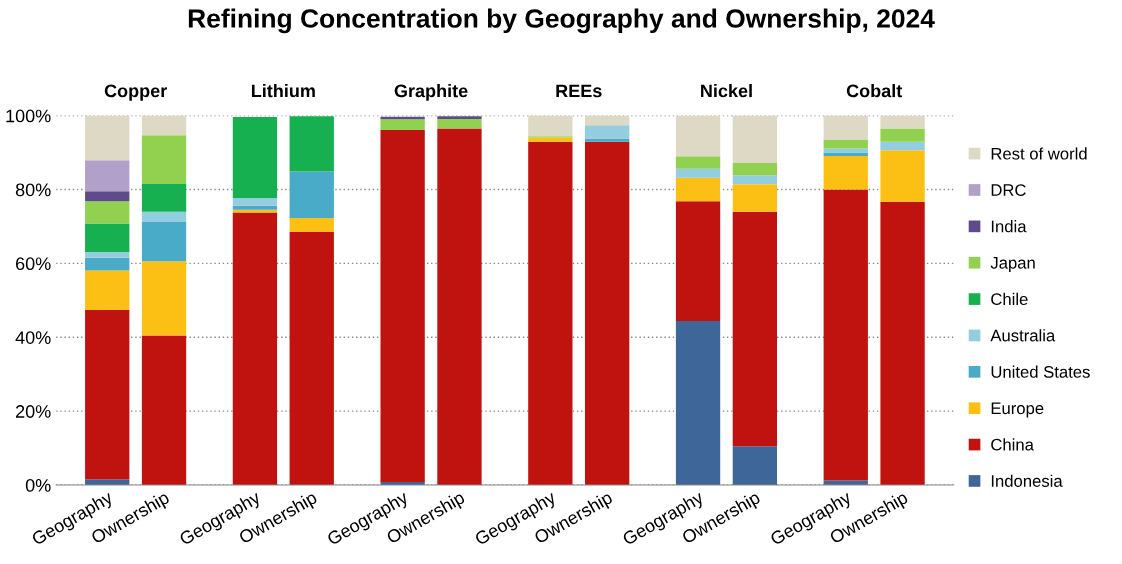  What do you see at coordinates (33, 411) in the screenshot?
I see `y-tick-label: 20%` at bounding box center [33, 411].